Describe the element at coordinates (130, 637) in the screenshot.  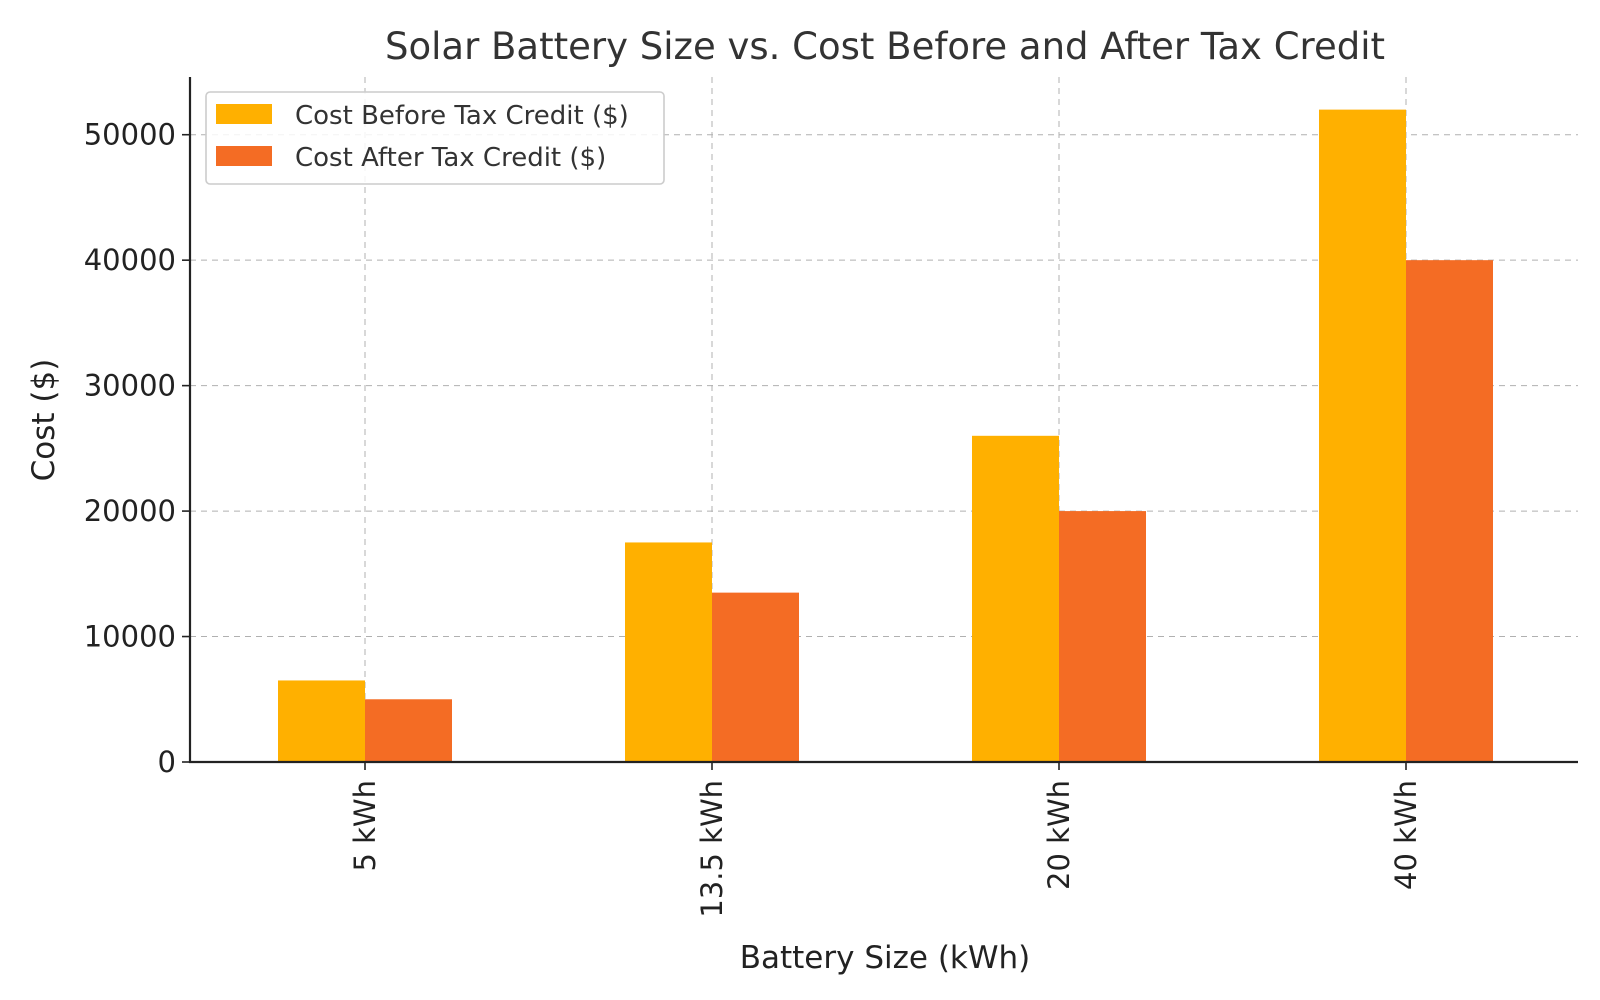
I see `y-tick-label: 10000` at that location.